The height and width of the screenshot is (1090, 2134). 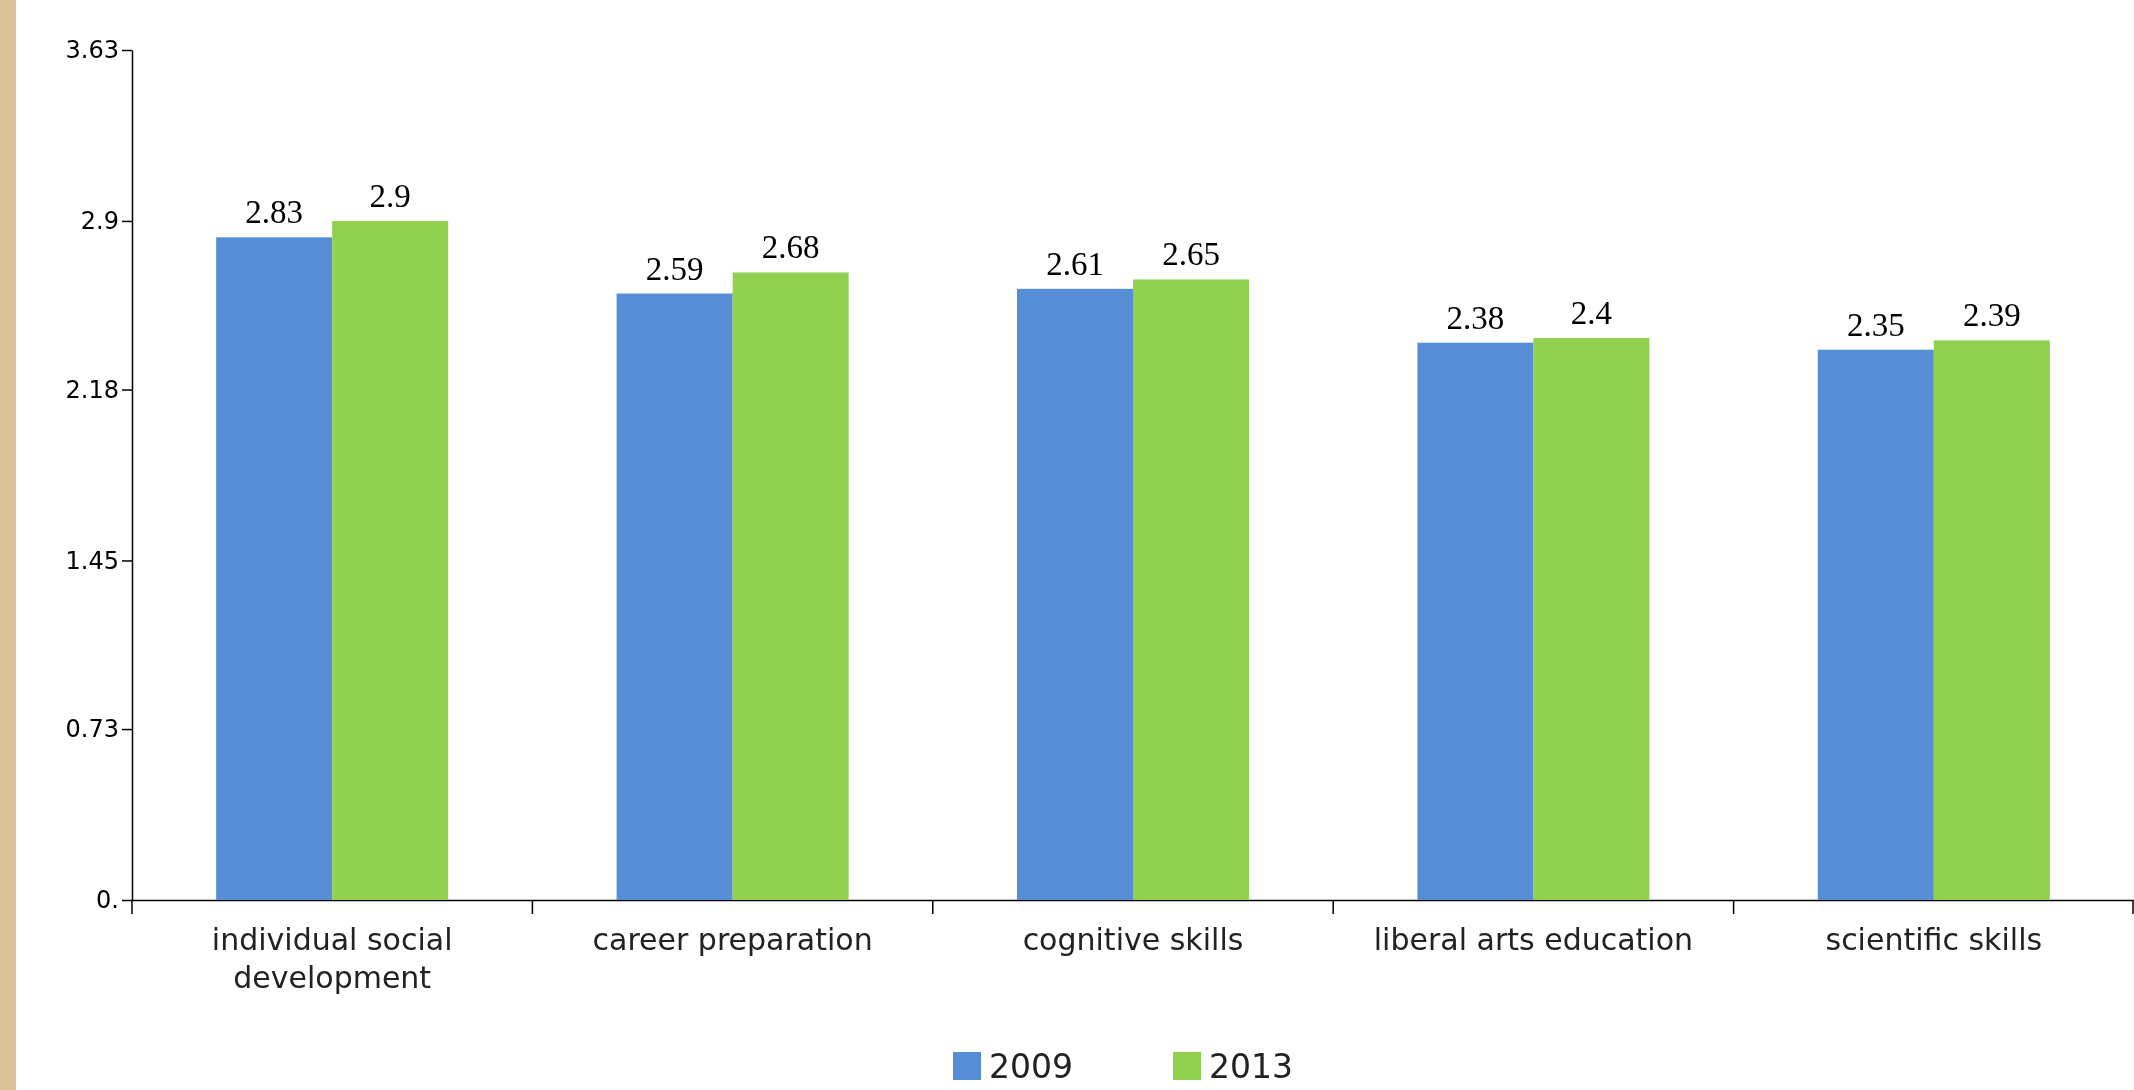 What do you see at coordinates (1075, 263) in the screenshot?
I see `data-label: 2.61` at bounding box center [1075, 263].